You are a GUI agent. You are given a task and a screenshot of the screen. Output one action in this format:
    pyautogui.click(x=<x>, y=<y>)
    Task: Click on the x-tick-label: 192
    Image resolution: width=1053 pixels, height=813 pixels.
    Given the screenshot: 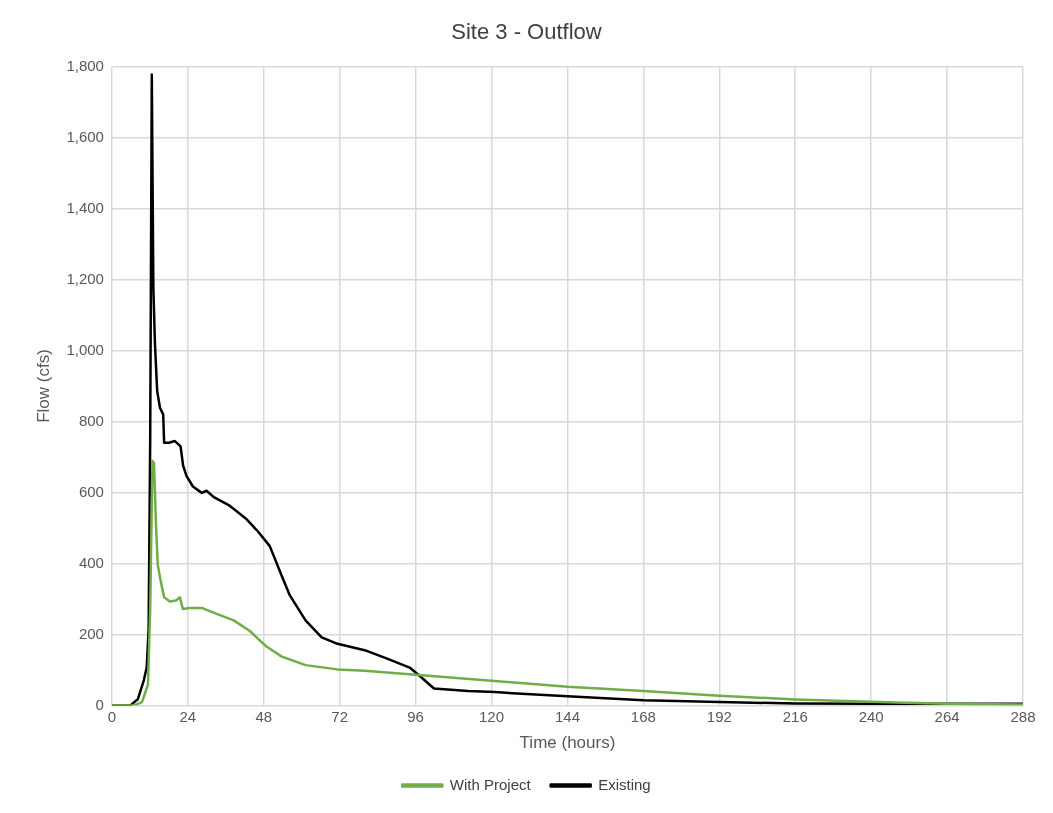 What is the action you would take?
    pyautogui.click(x=719, y=716)
    